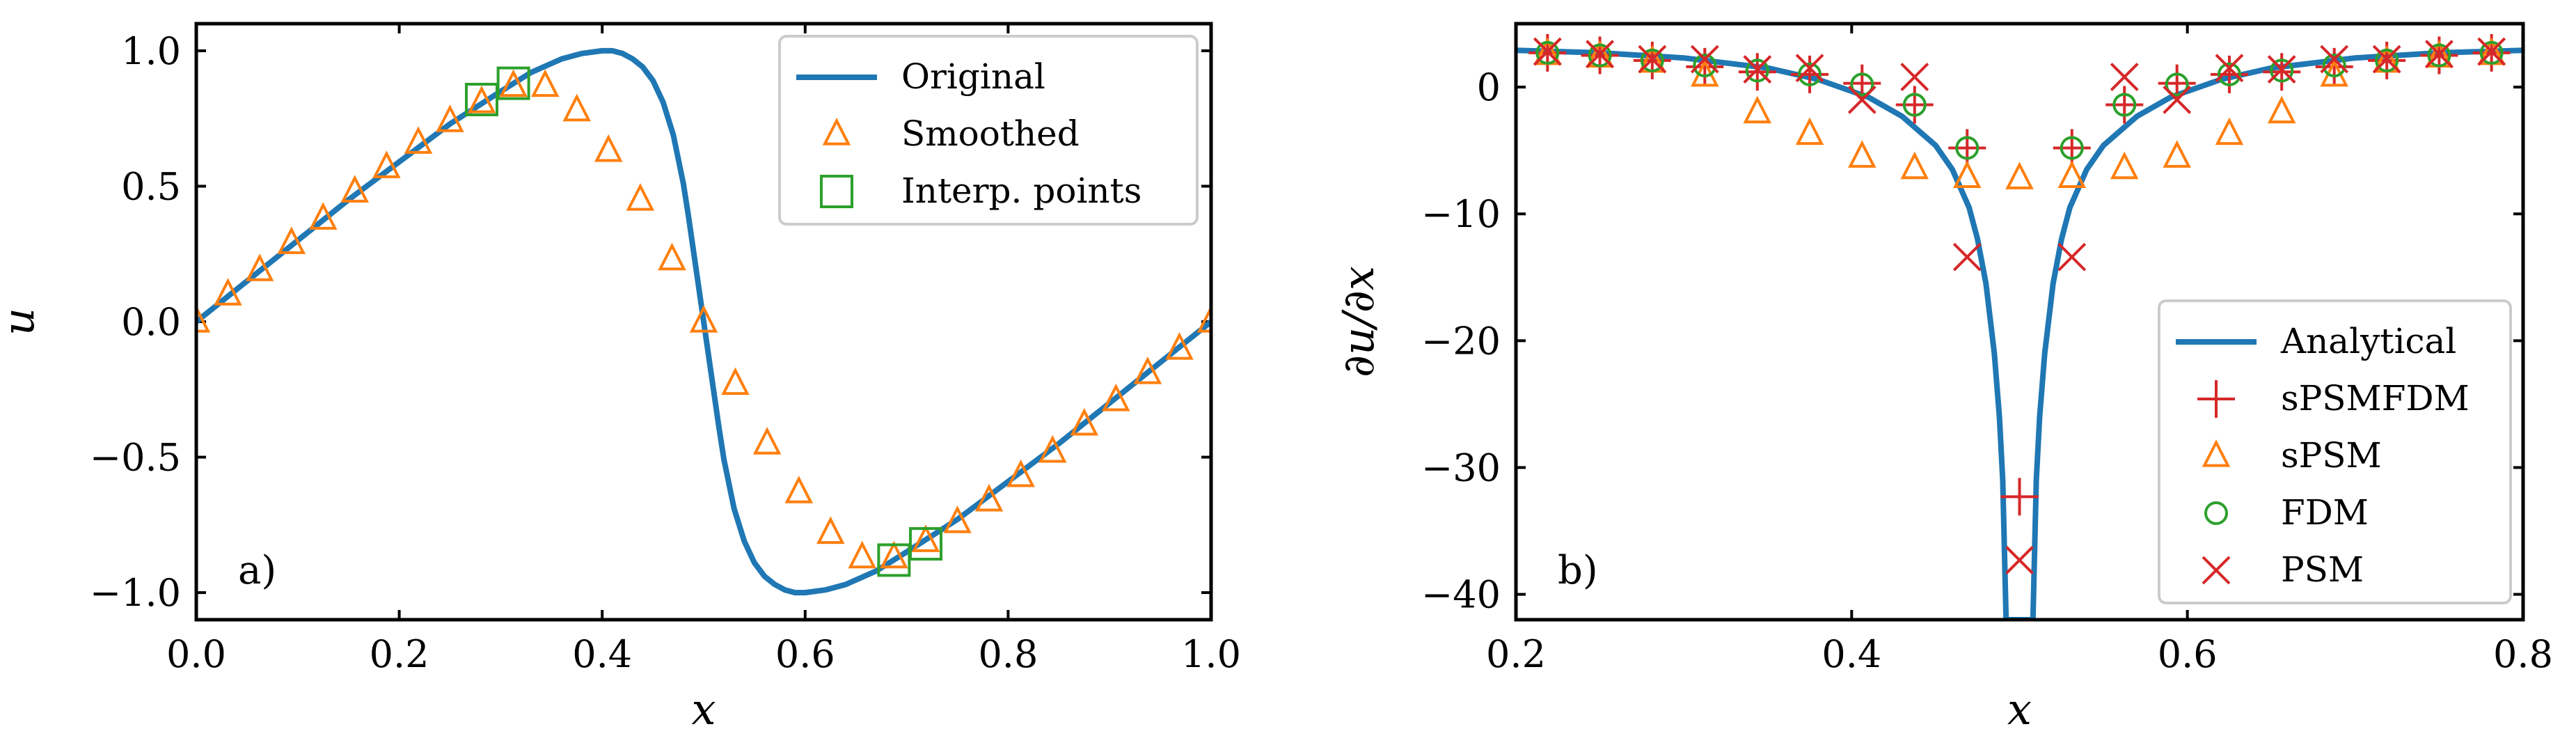 The image size is (2576, 752). I want to click on y-tick-label: 1.0, so click(151, 51).